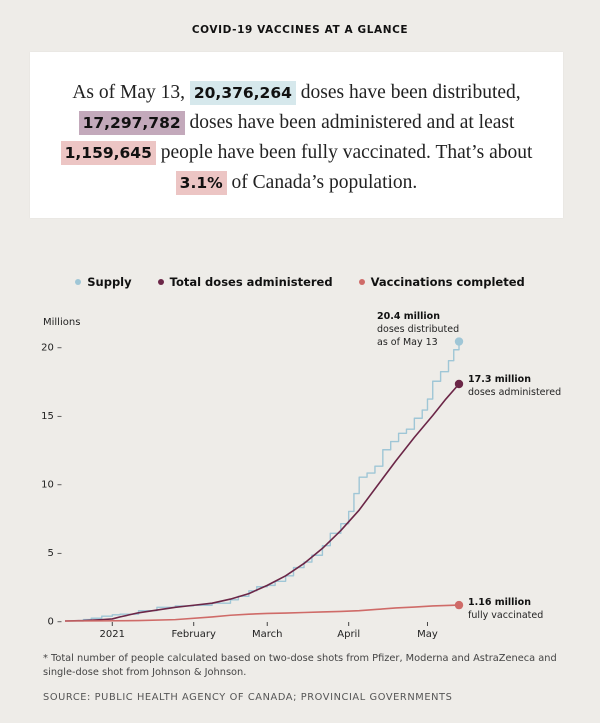 This screenshot has height=723, width=600. Describe the element at coordinates (51, 348) in the screenshot. I see `y-tick-label: 20 –` at that location.